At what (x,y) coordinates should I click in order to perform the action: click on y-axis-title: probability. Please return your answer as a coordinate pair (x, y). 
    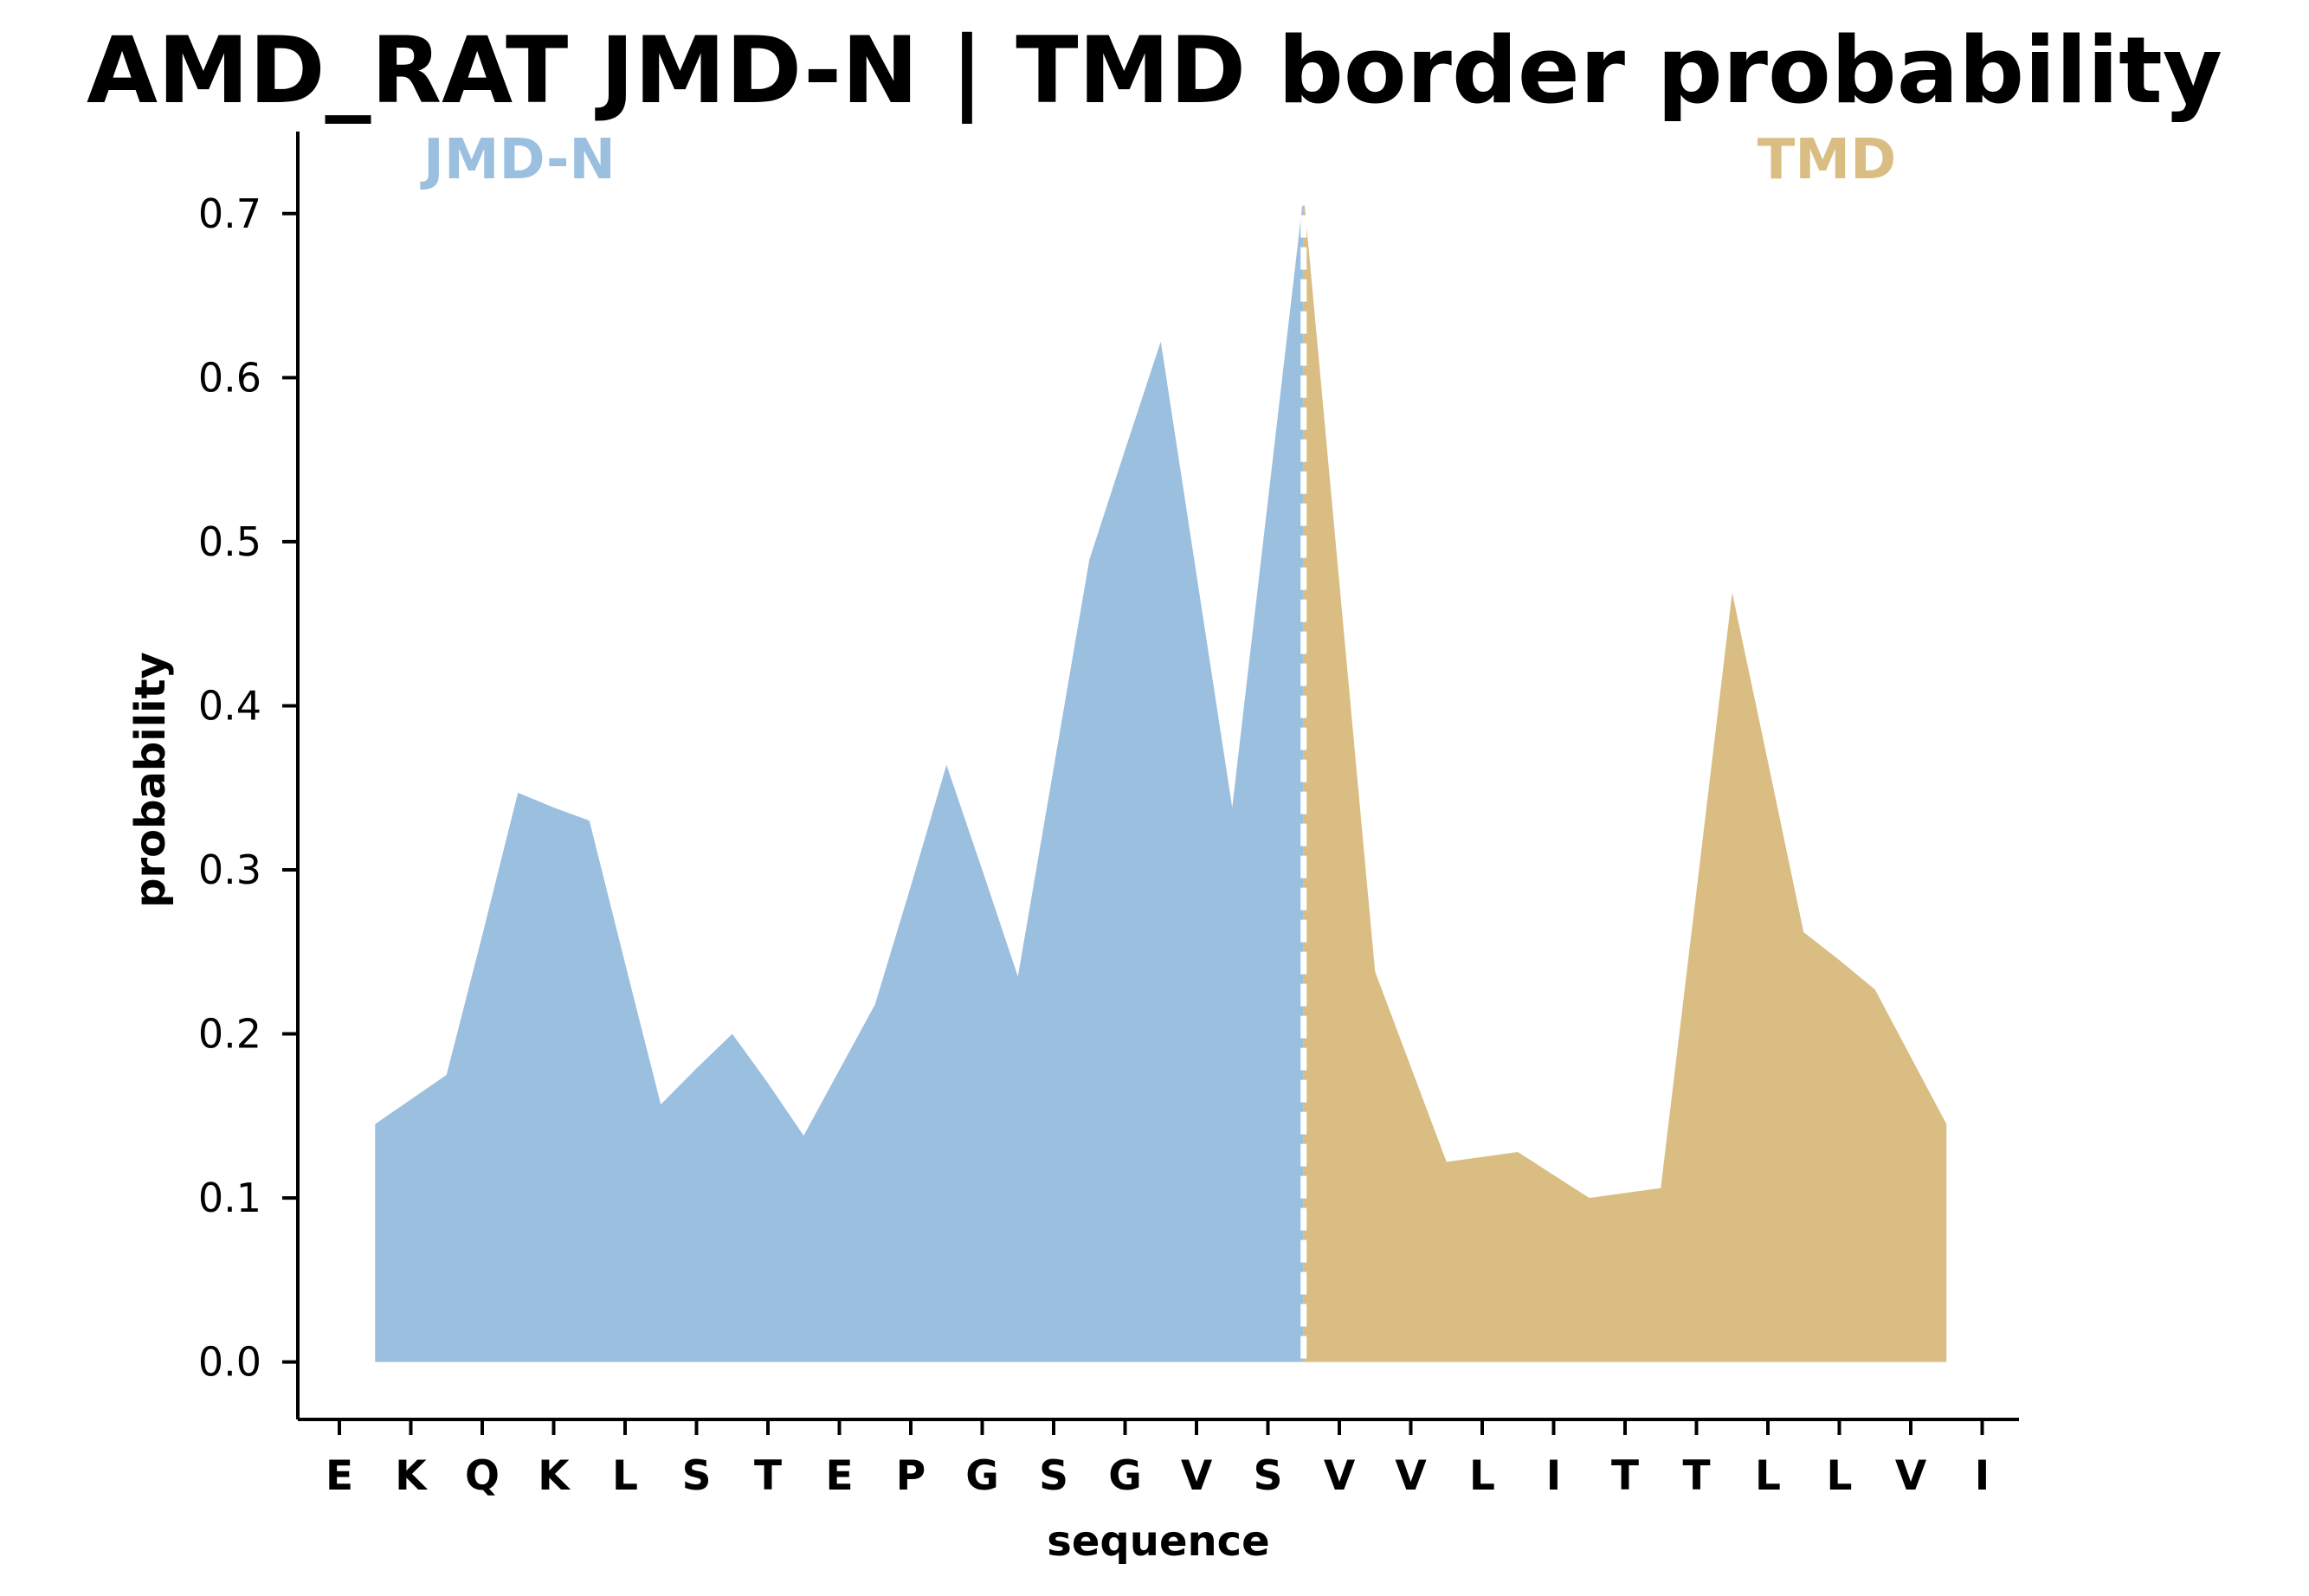
    Looking at the image, I should click on (151, 780).